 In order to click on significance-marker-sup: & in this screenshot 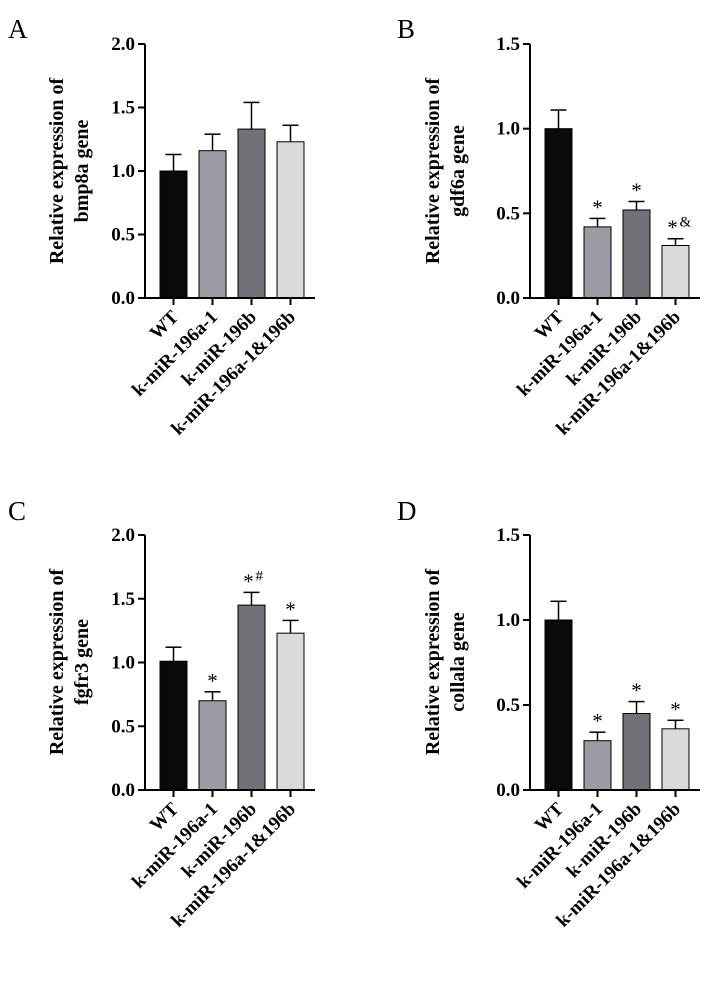, I will do `click(686, 223)`.